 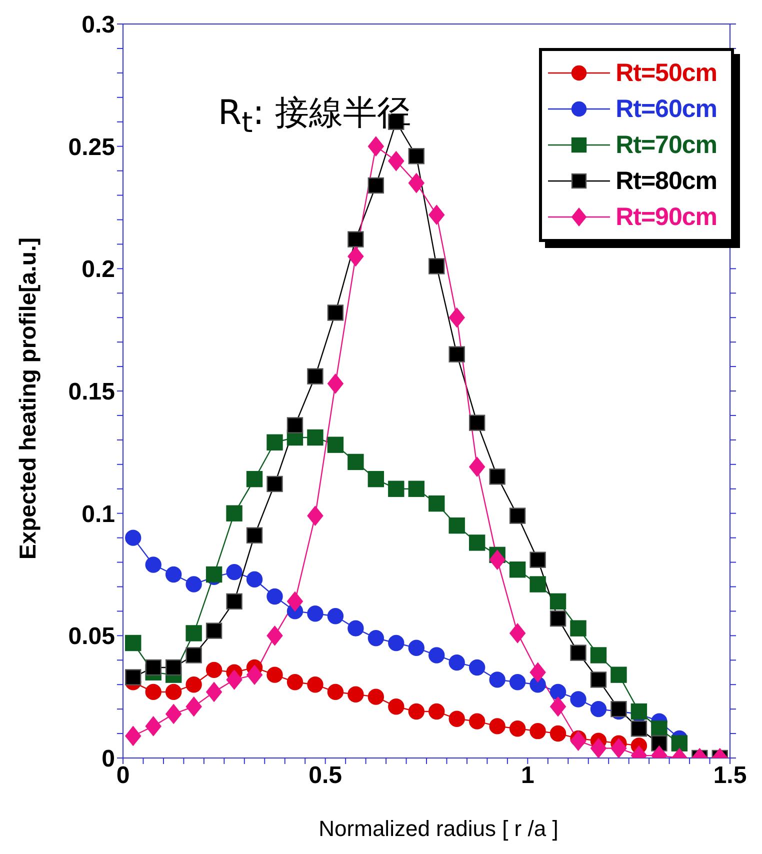 What do you see at coordinates (98, 270) in the screenshot?
I see `y-tick-label: 0.2` at bounding box center [98, 270].